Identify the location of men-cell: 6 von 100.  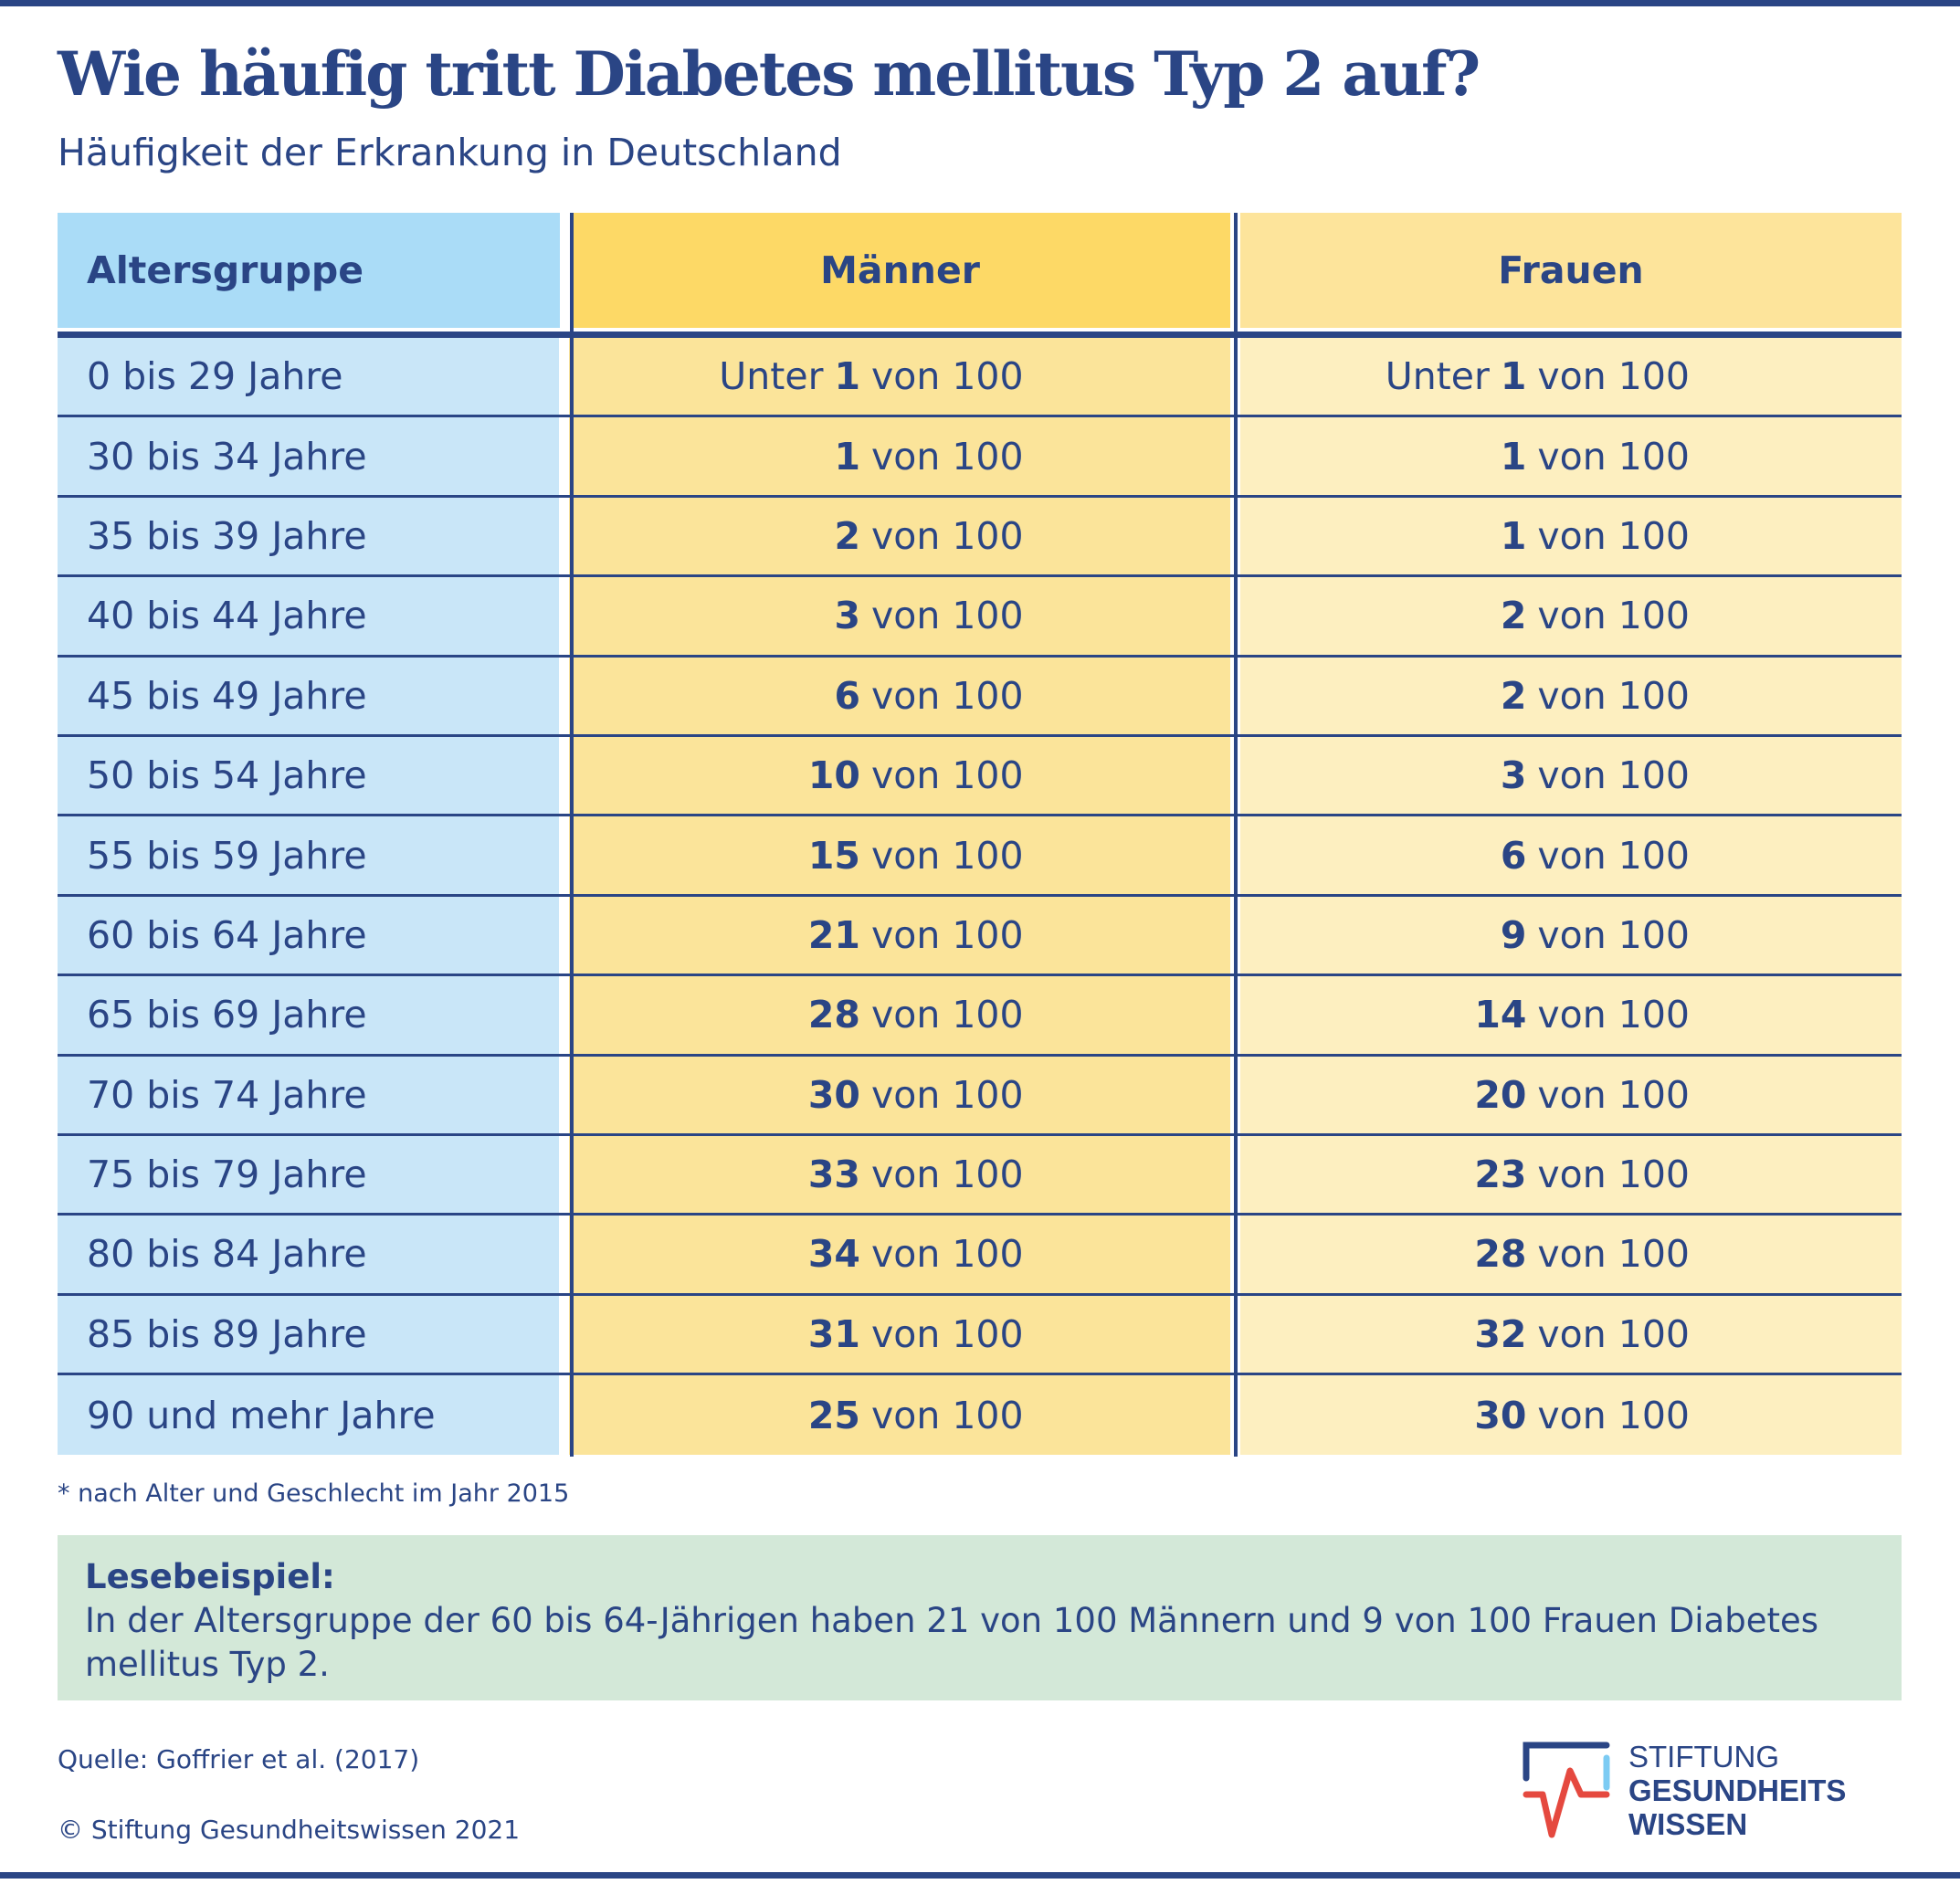
(899, 695).